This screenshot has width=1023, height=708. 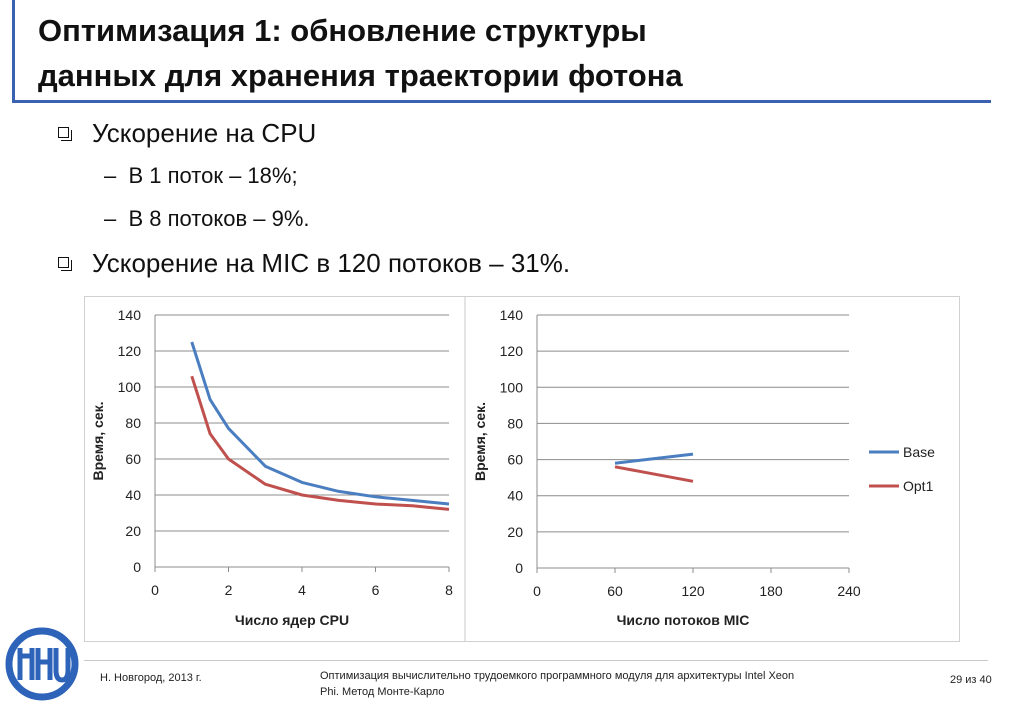 I want to click on sub-bullet-1-text: В 1 поток – 18%;, so click(x=213, y=175).